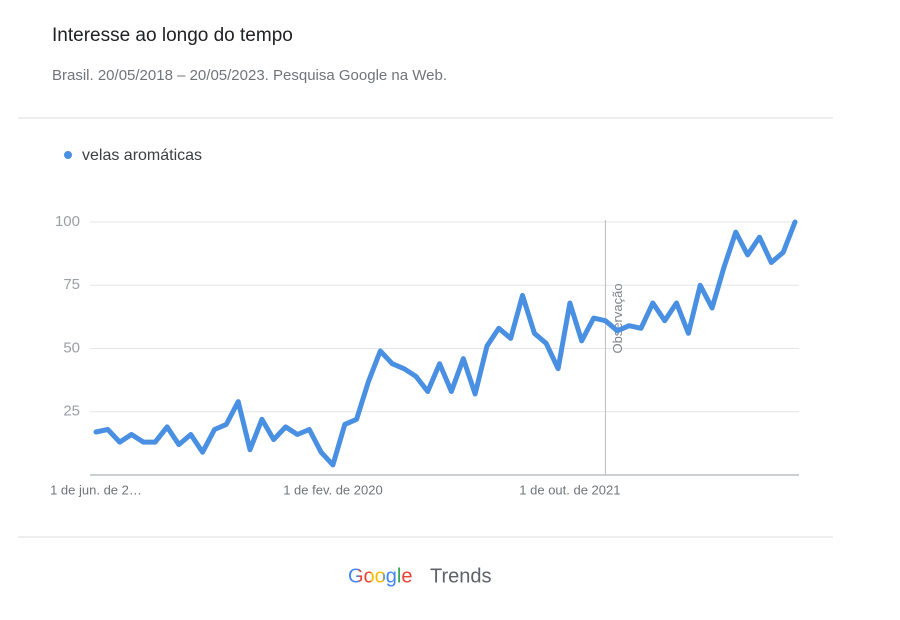 This screenshot has height=620, width=900. What do you see at coordinates (67, 221) in the screenshot?
I see `y-tick-label: 100` at bounding box center [67, 221].